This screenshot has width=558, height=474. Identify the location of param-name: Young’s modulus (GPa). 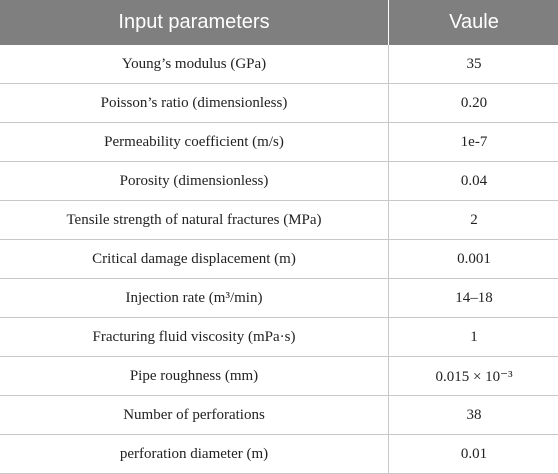
(194, 64).